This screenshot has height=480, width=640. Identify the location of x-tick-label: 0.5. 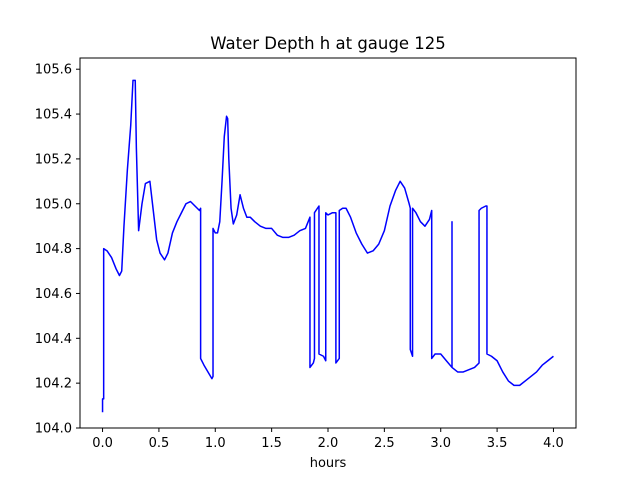
(159, 443).